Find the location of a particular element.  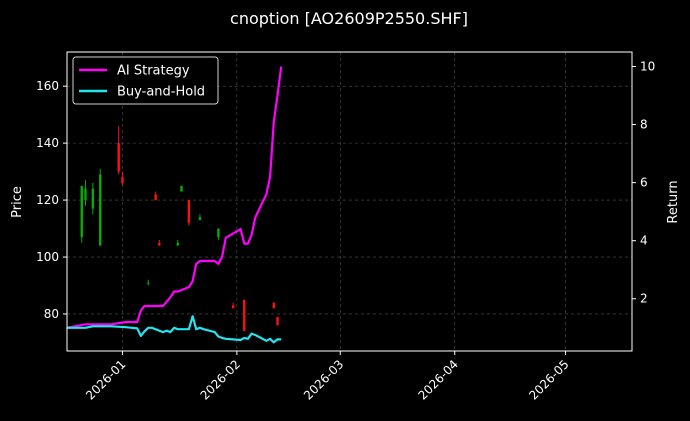

y-tick-label: 140 is located at coordinates (47, 143).